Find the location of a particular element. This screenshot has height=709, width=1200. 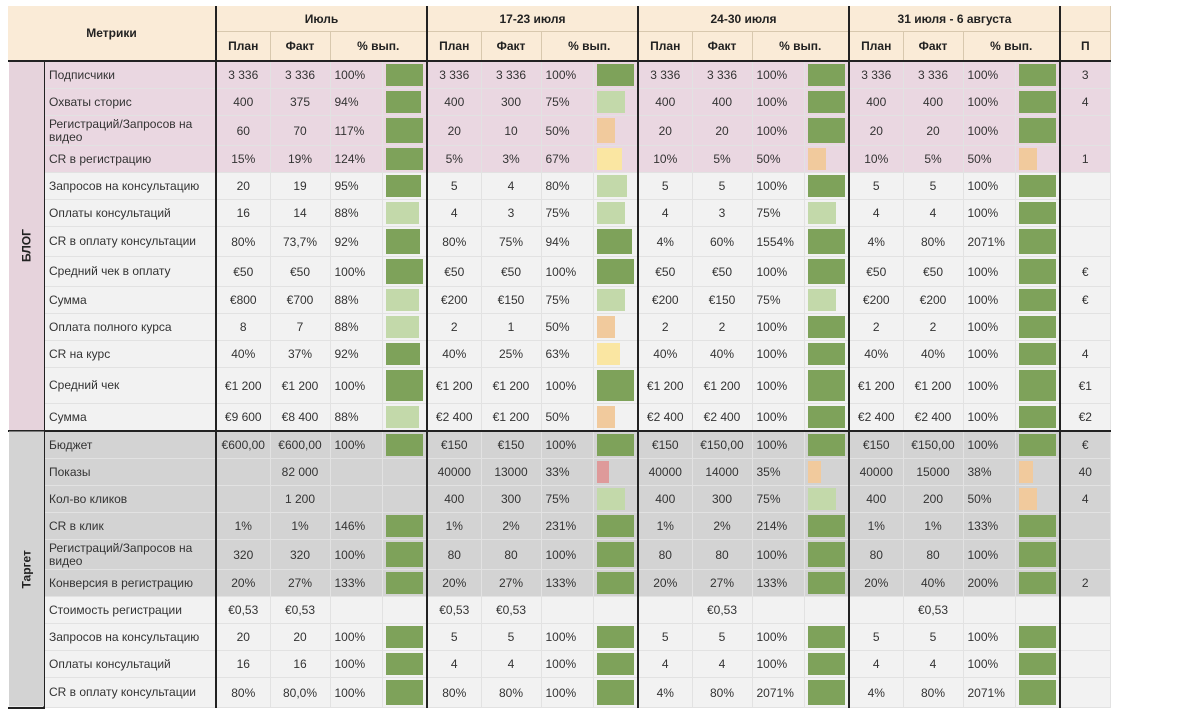

fact-value: €150 is located at coordinates (722, 300).